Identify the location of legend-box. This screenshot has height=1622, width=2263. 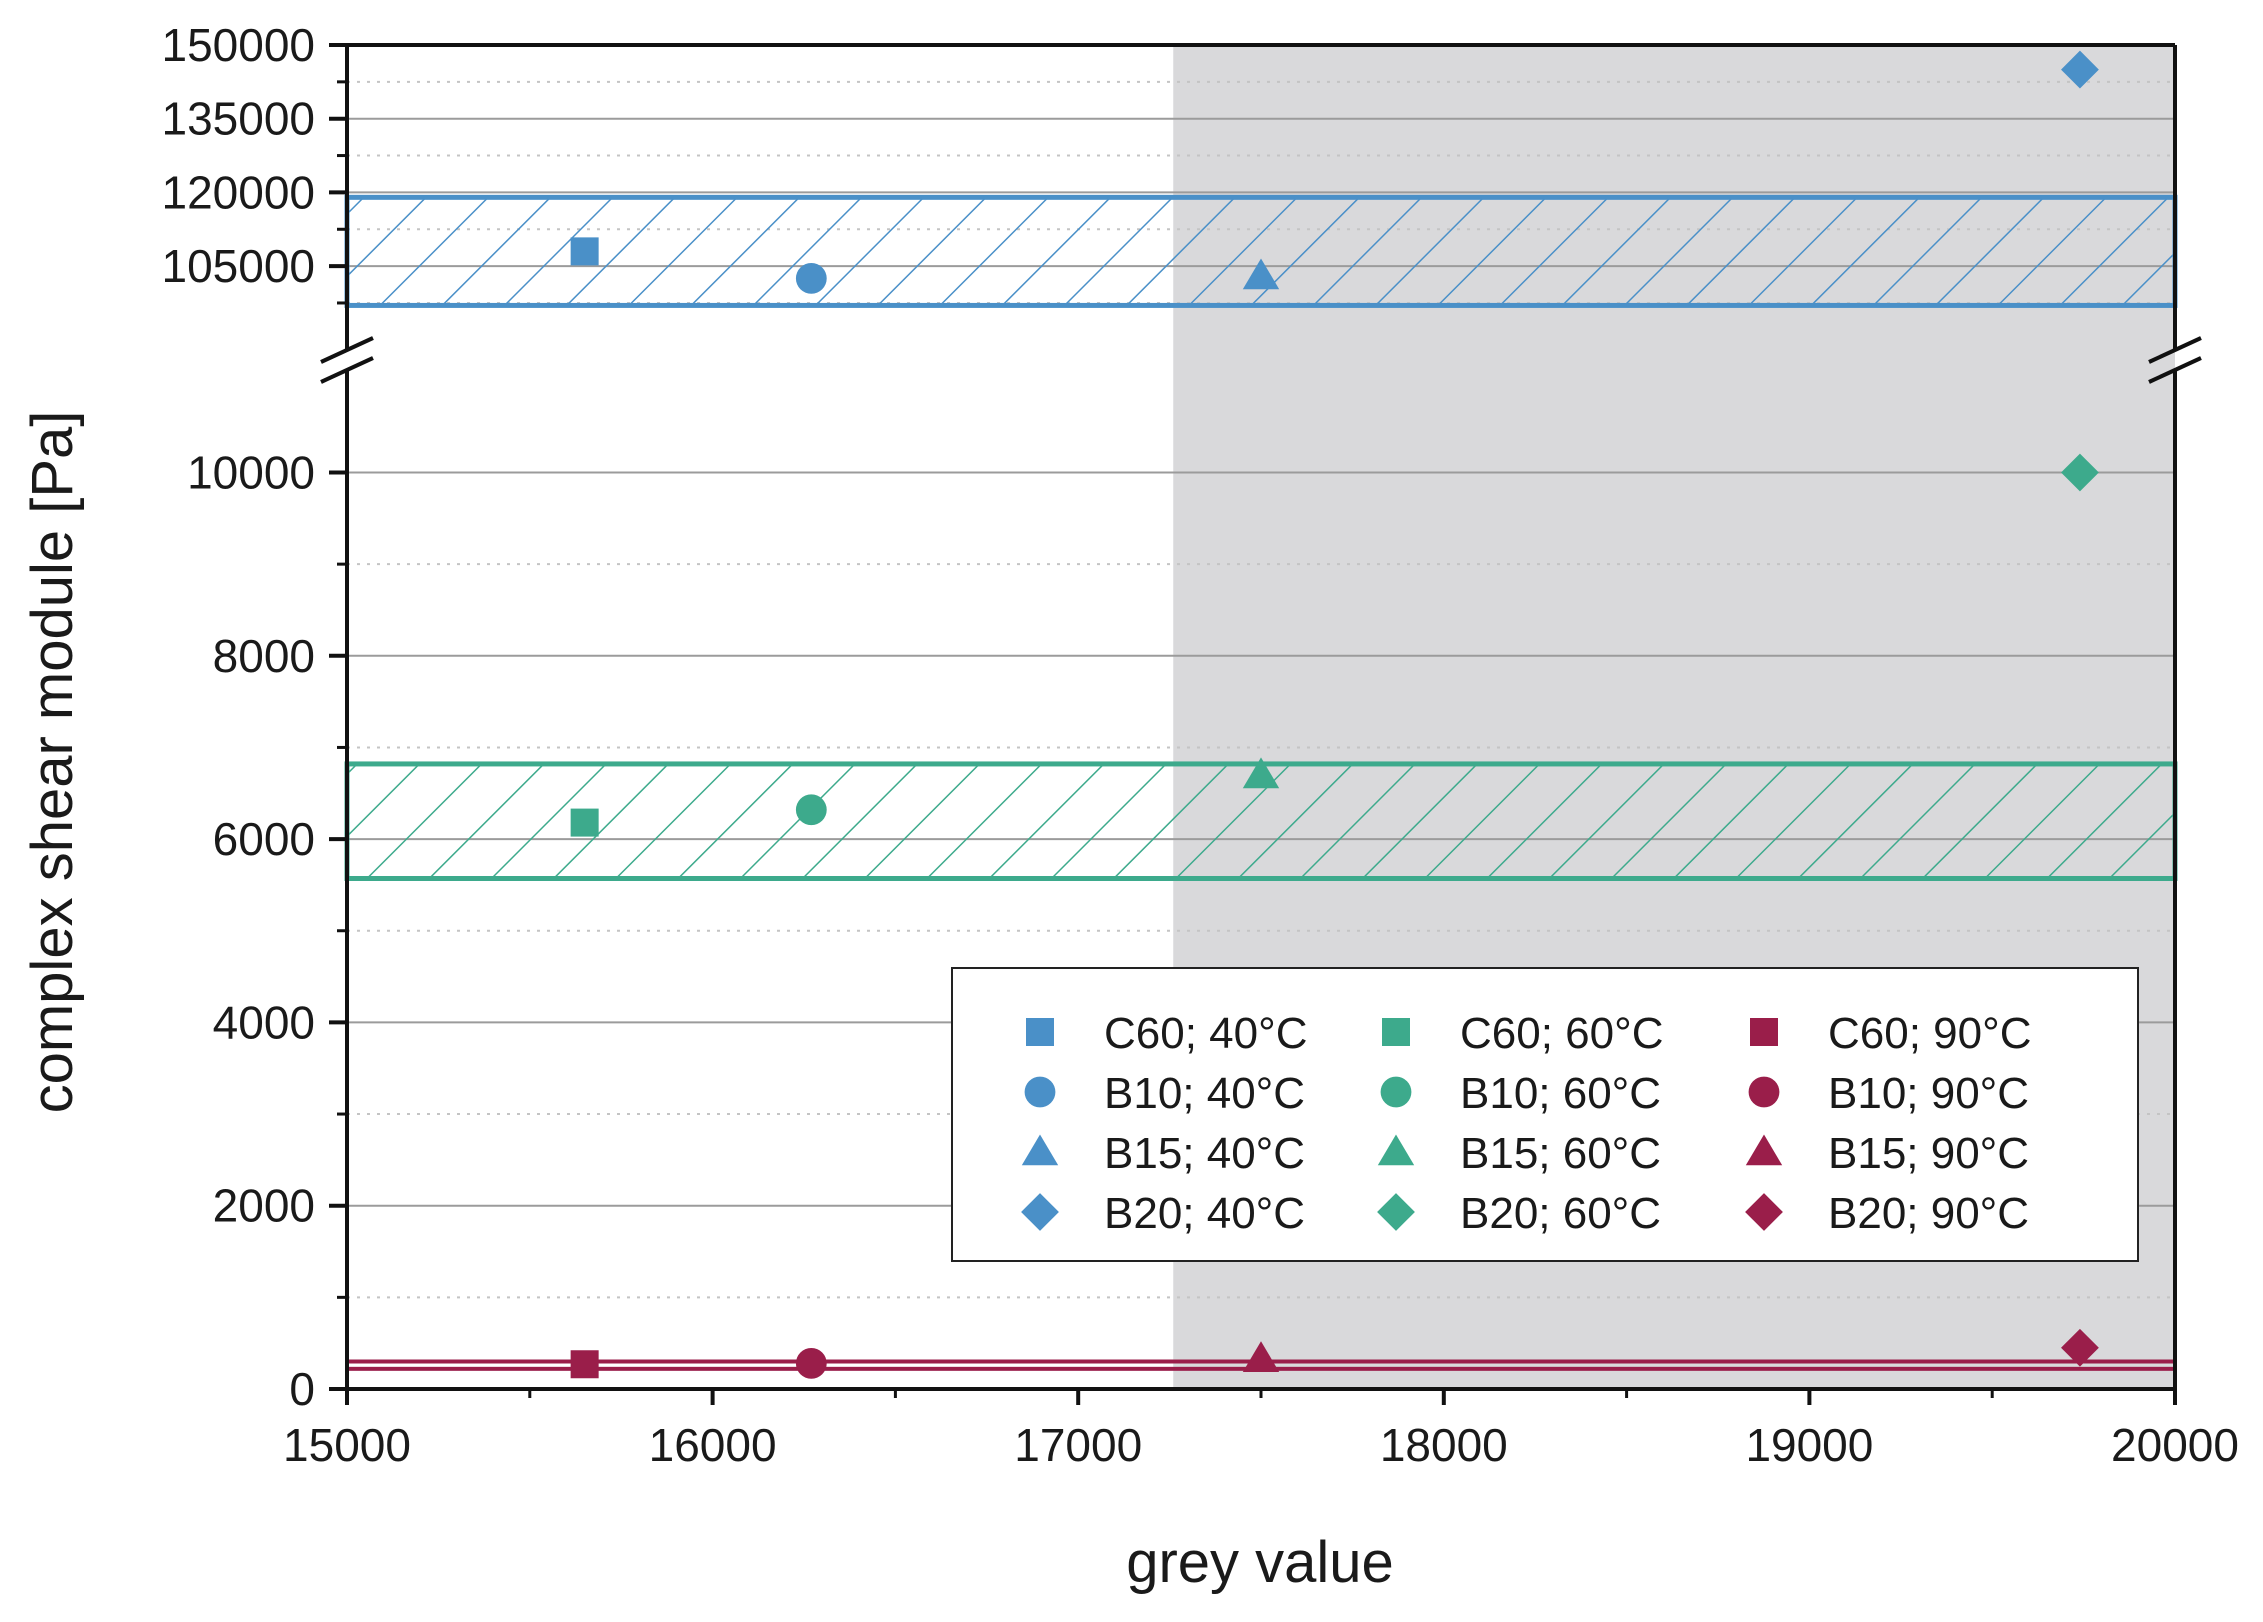
(1545, 1114).